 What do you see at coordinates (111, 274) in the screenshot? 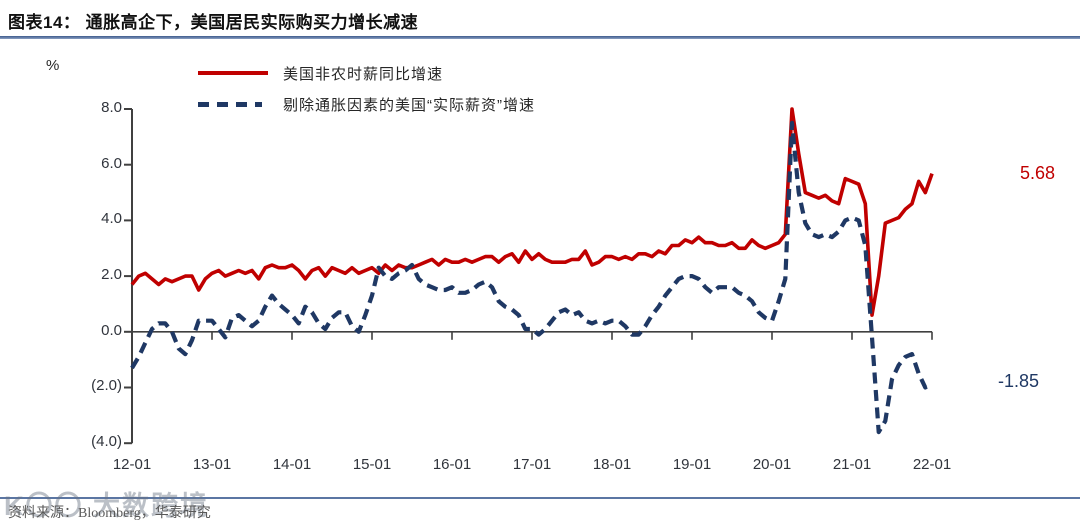
I see `y-tick-label: 2.0` at bounding box center [111, 274].